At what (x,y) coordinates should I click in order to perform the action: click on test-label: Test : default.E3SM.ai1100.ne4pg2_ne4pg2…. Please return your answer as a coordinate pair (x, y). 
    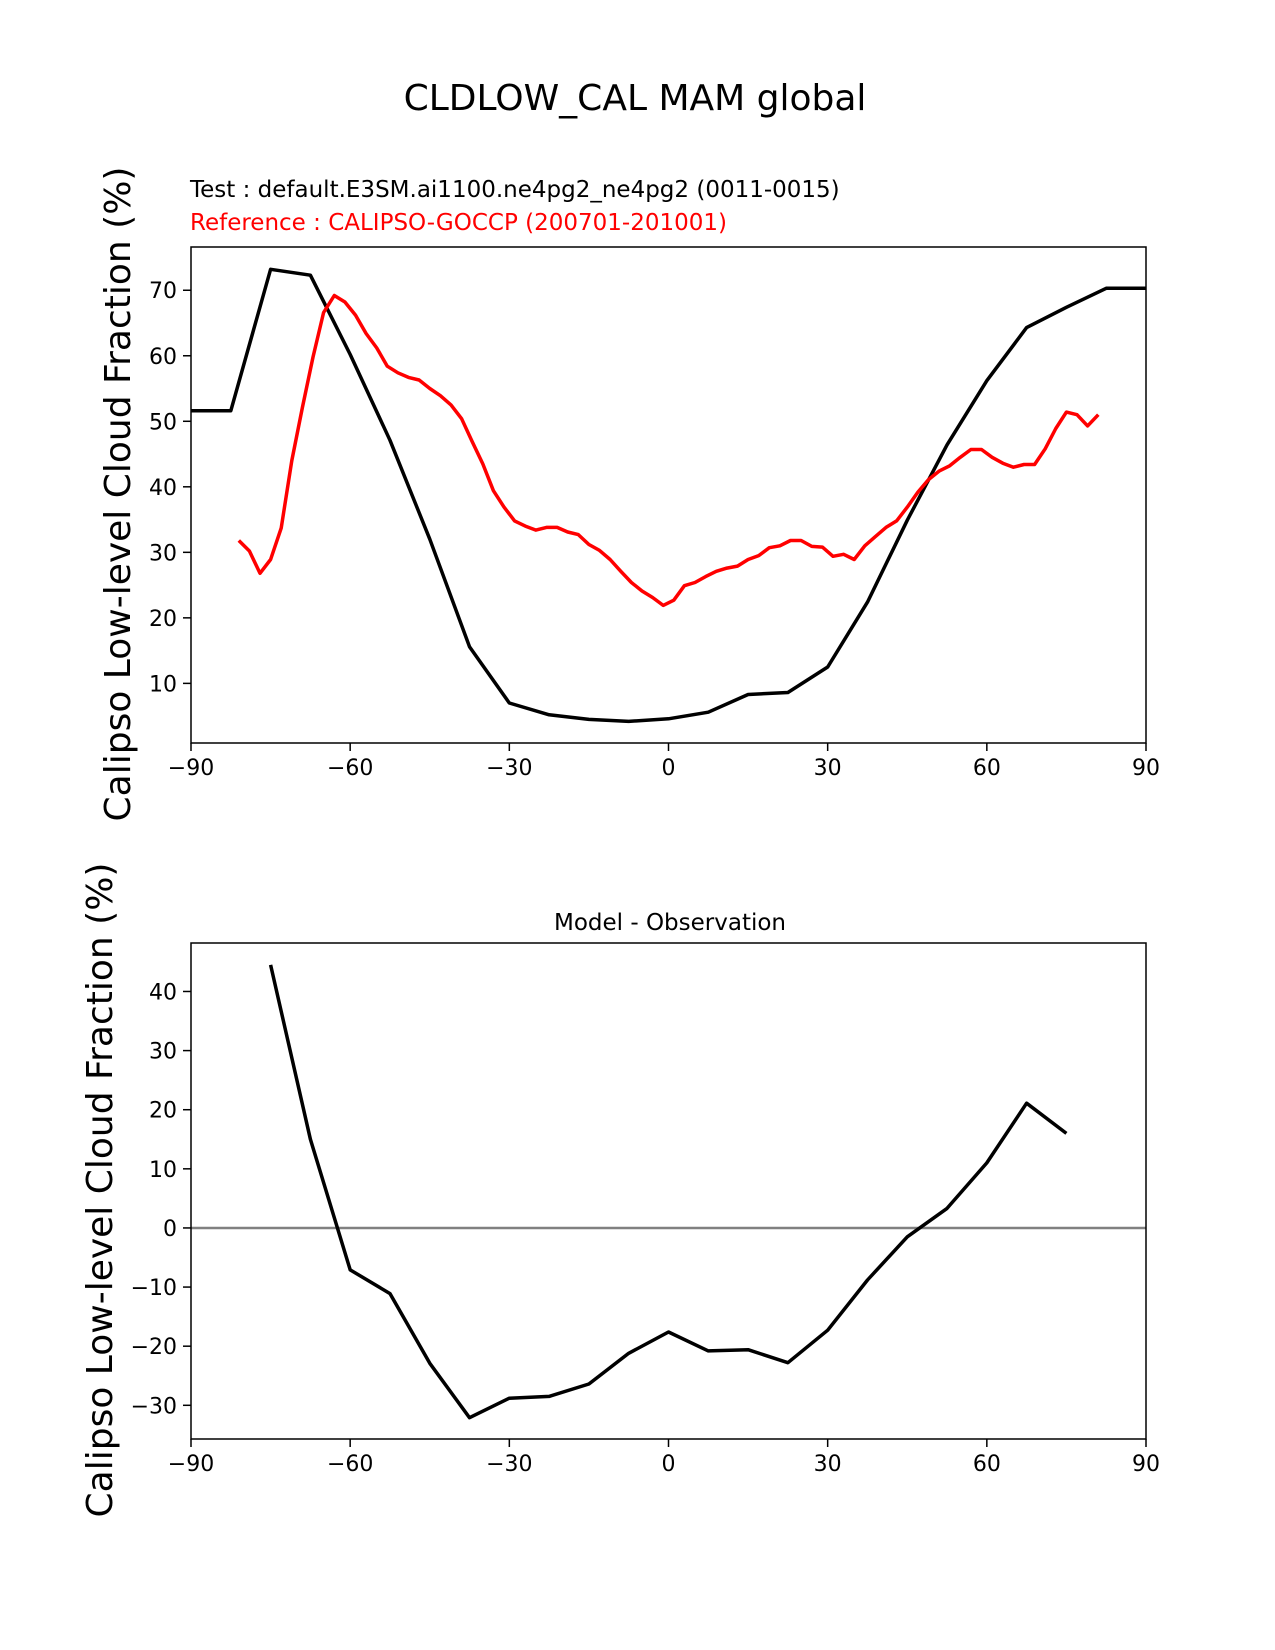
    Looking at the image, I should click on (514, 190).